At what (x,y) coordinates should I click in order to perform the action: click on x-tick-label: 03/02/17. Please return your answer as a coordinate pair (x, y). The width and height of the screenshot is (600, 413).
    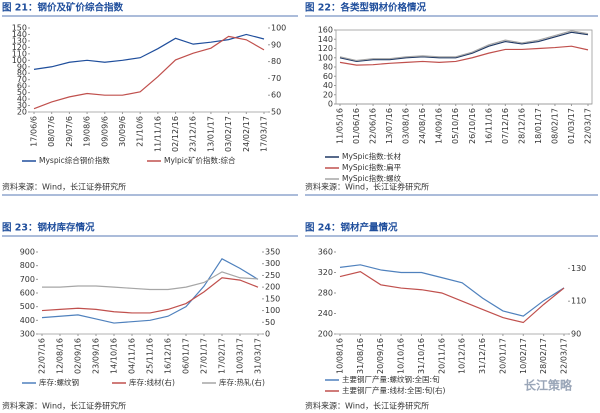
    Looking at the image, I should click on (228, 134).